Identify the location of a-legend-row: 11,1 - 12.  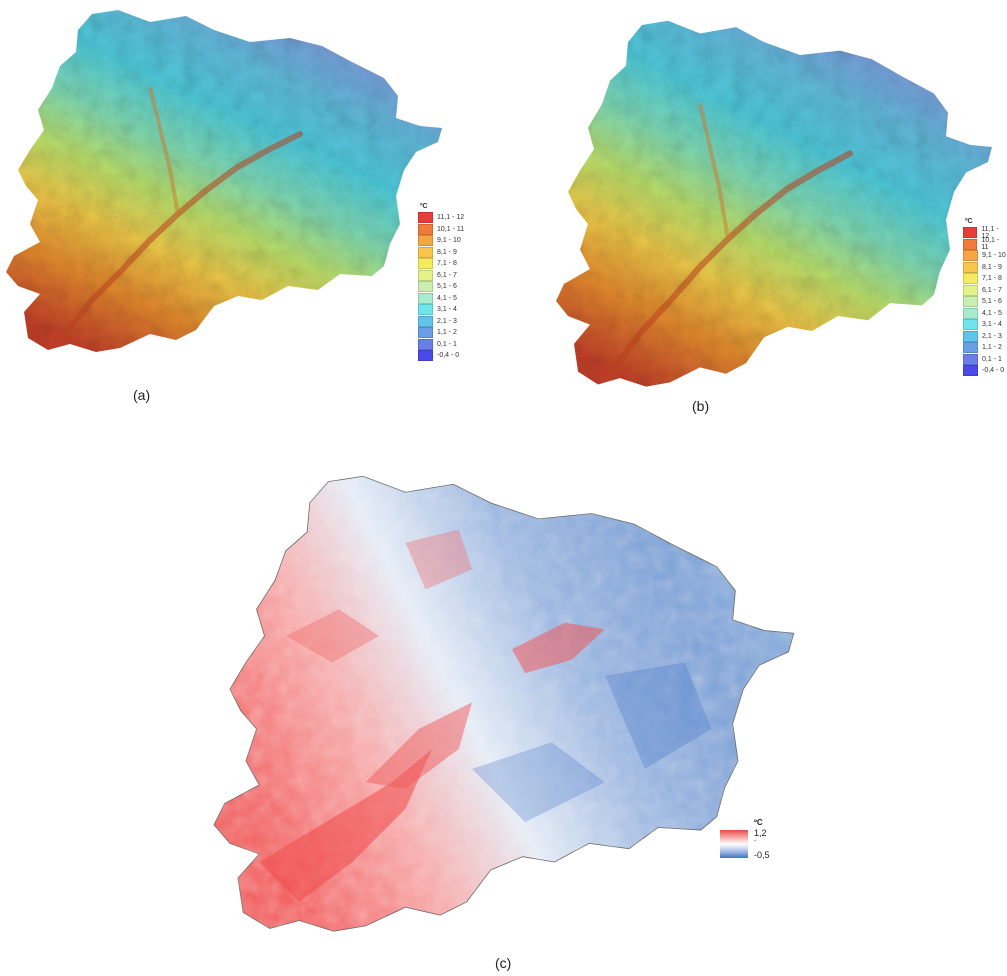
(441, 218).